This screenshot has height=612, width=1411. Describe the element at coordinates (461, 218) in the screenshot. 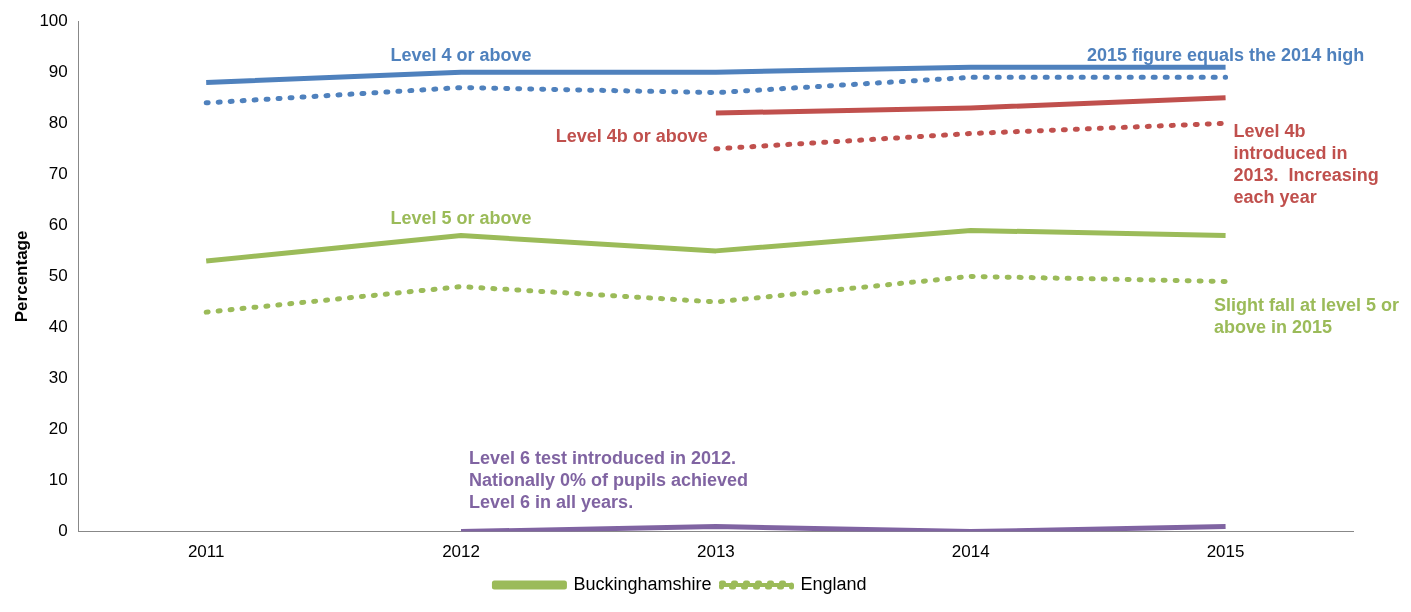

I see `annotation: Level 5 or above` at that location.